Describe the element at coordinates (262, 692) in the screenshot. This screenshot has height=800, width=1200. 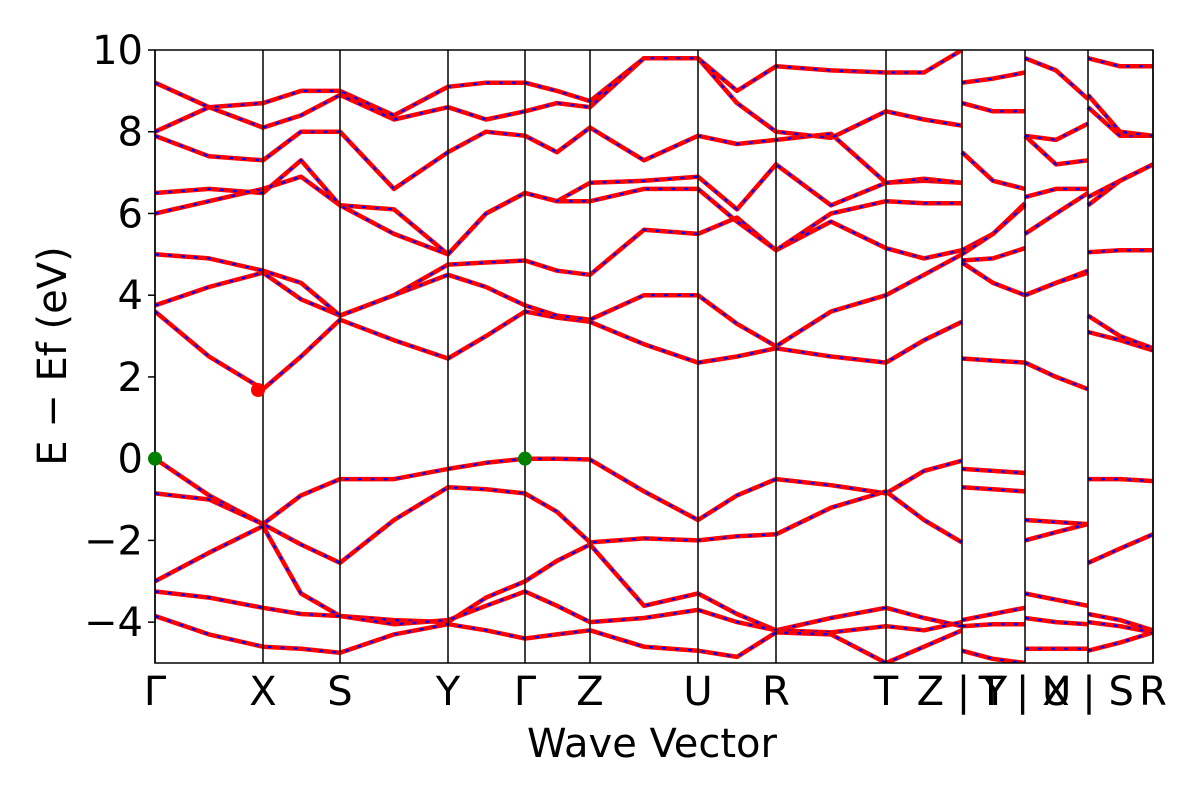
I see `x-tick-label: X` at that location.